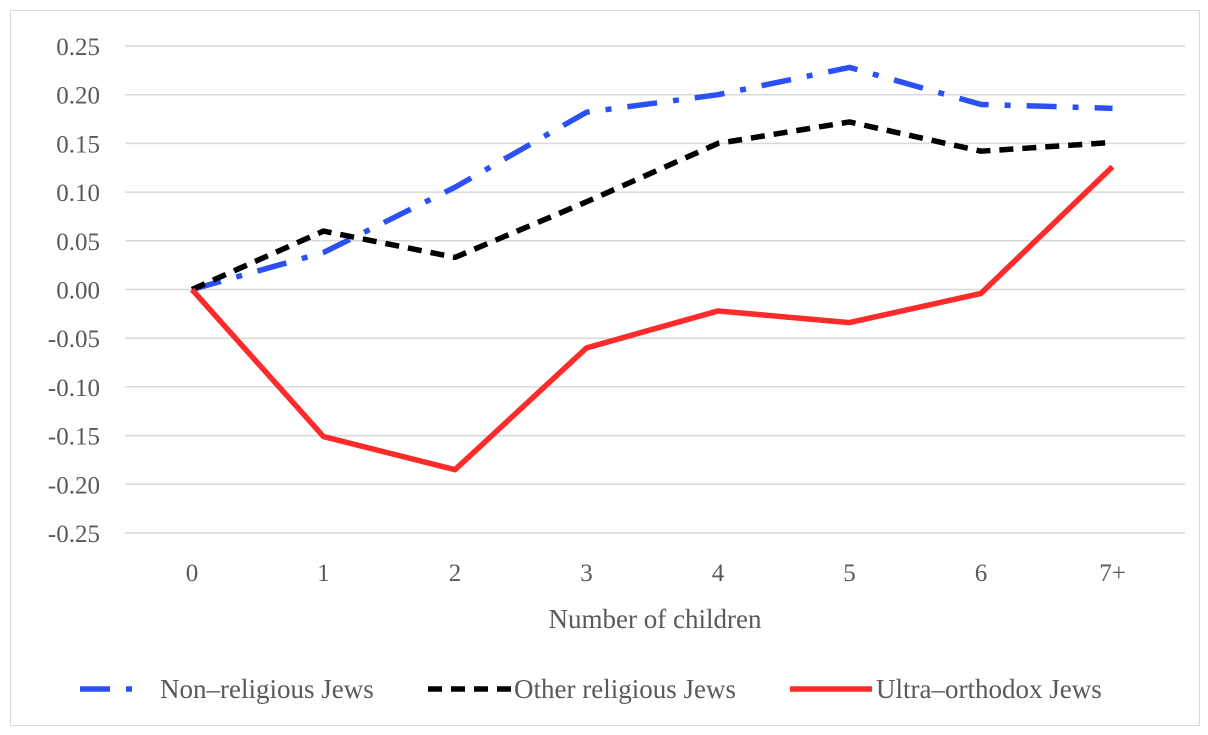 The image size is (1208, 735). What do you see at coordinates (989, 689) in the screenshot?
I see `legend-label: Ultra–orthodox Jews` at bounding box center [989, 689].